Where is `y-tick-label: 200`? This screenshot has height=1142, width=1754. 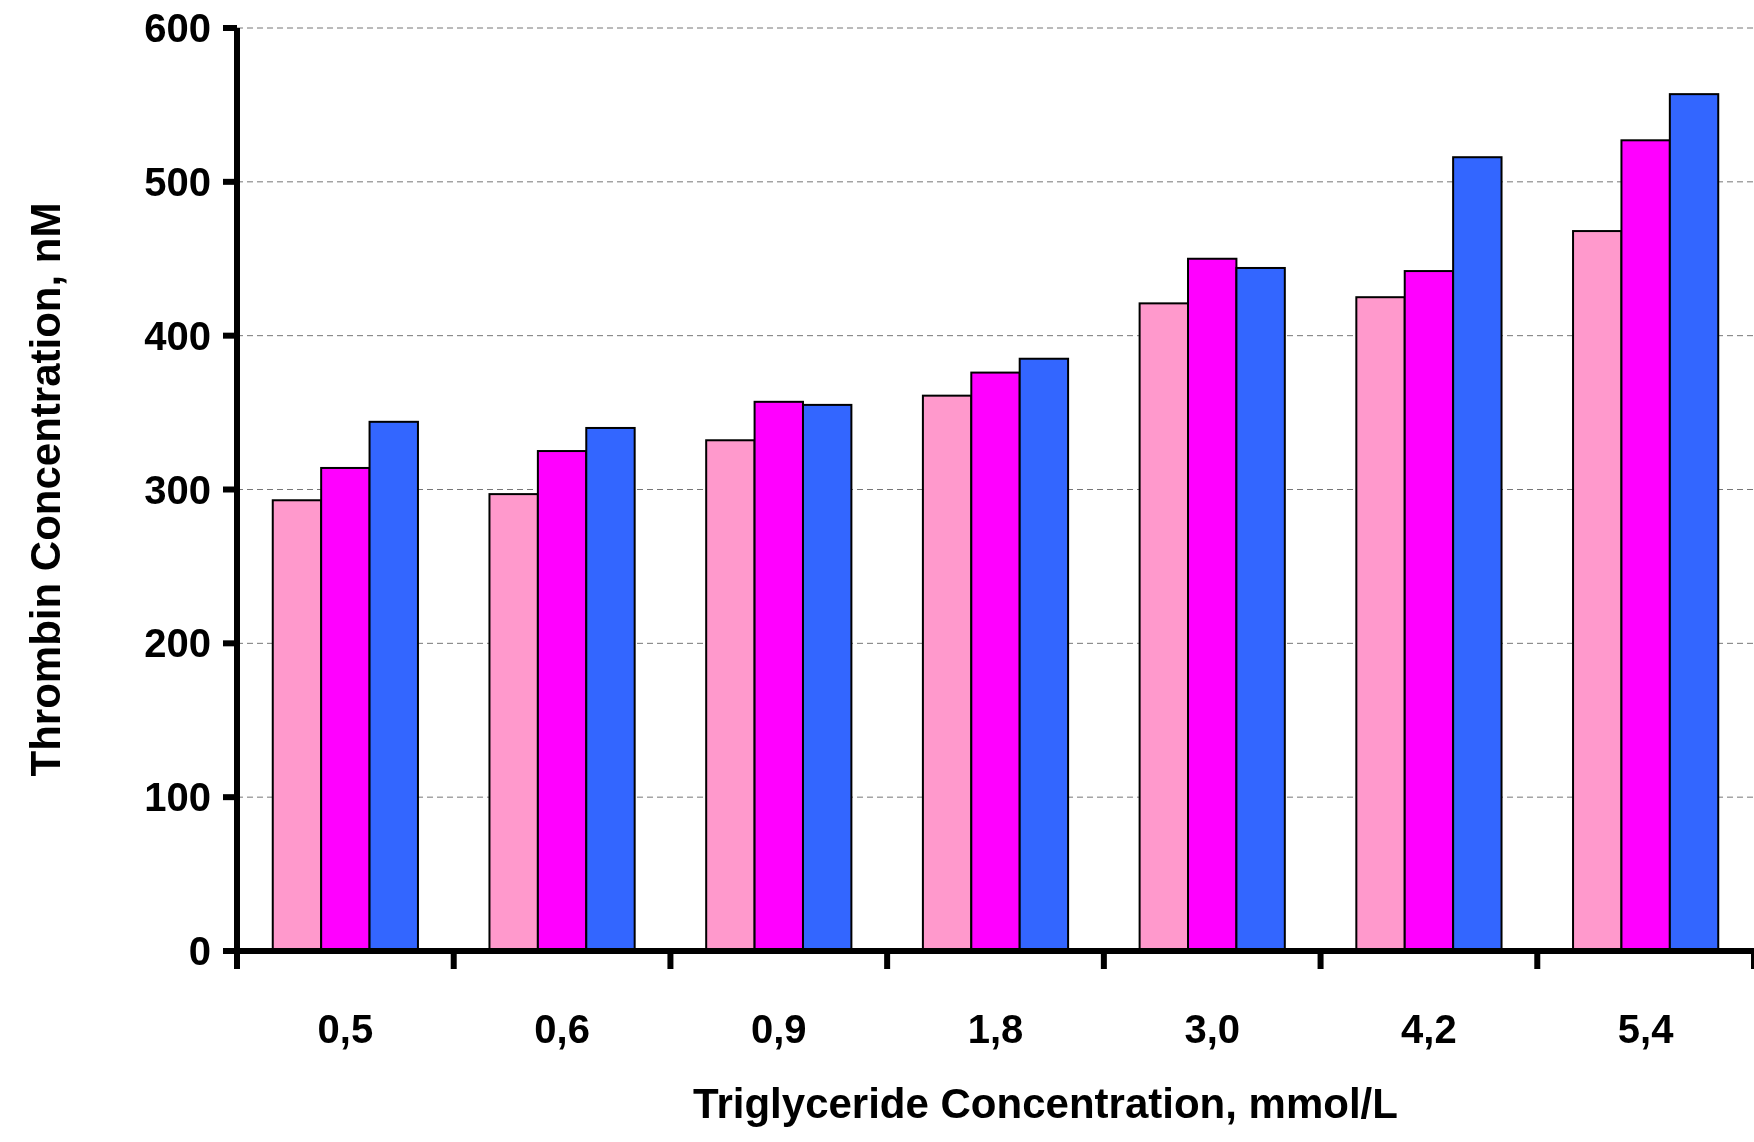 y-tick-label: 200 is located at coordinates (177, 643).